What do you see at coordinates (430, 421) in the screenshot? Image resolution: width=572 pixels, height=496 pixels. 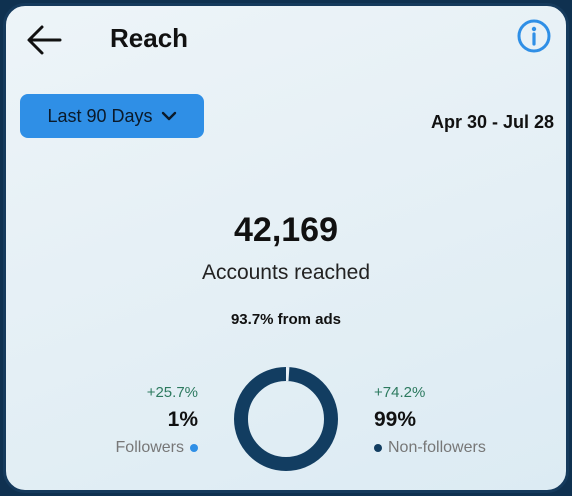 I see `non-followers-stat: +74.2% 99% Non-followers` at bounding box center [430, 421].